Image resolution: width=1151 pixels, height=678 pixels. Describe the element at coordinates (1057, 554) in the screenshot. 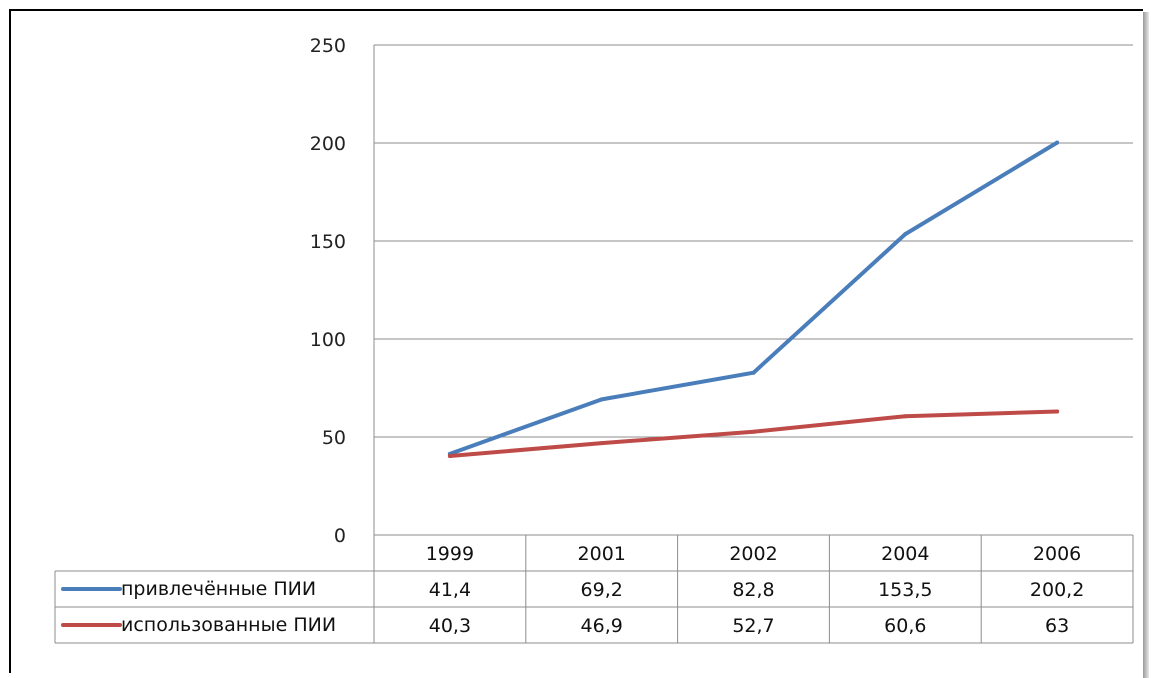

I see `x-tick-label-2006: 2006` at that location.